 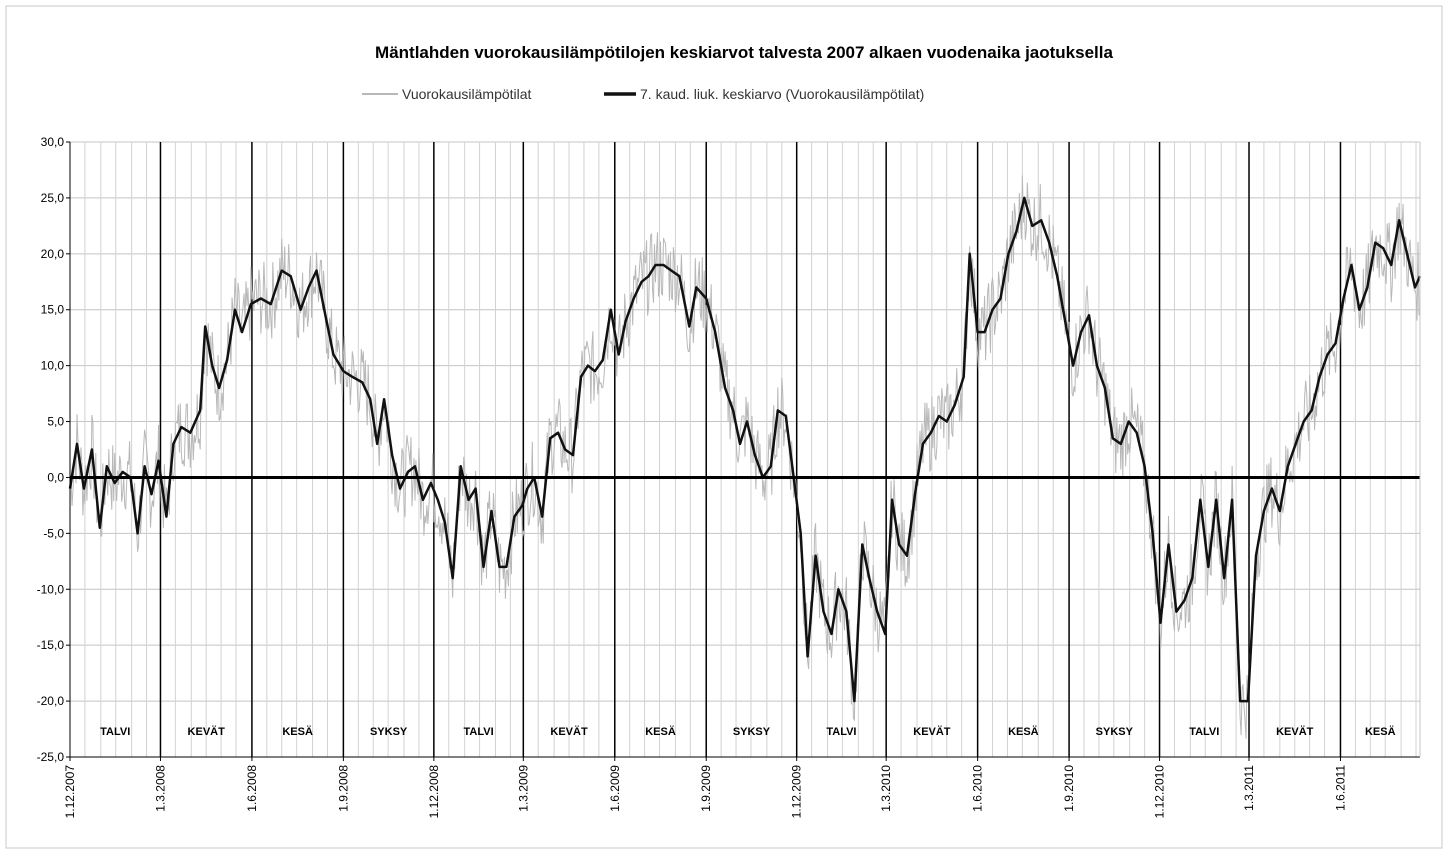 What do you see at coordinates (53, 310) in the screenshot?
I see `y-tick-label: 15,0` at bounding box center [53, 310].